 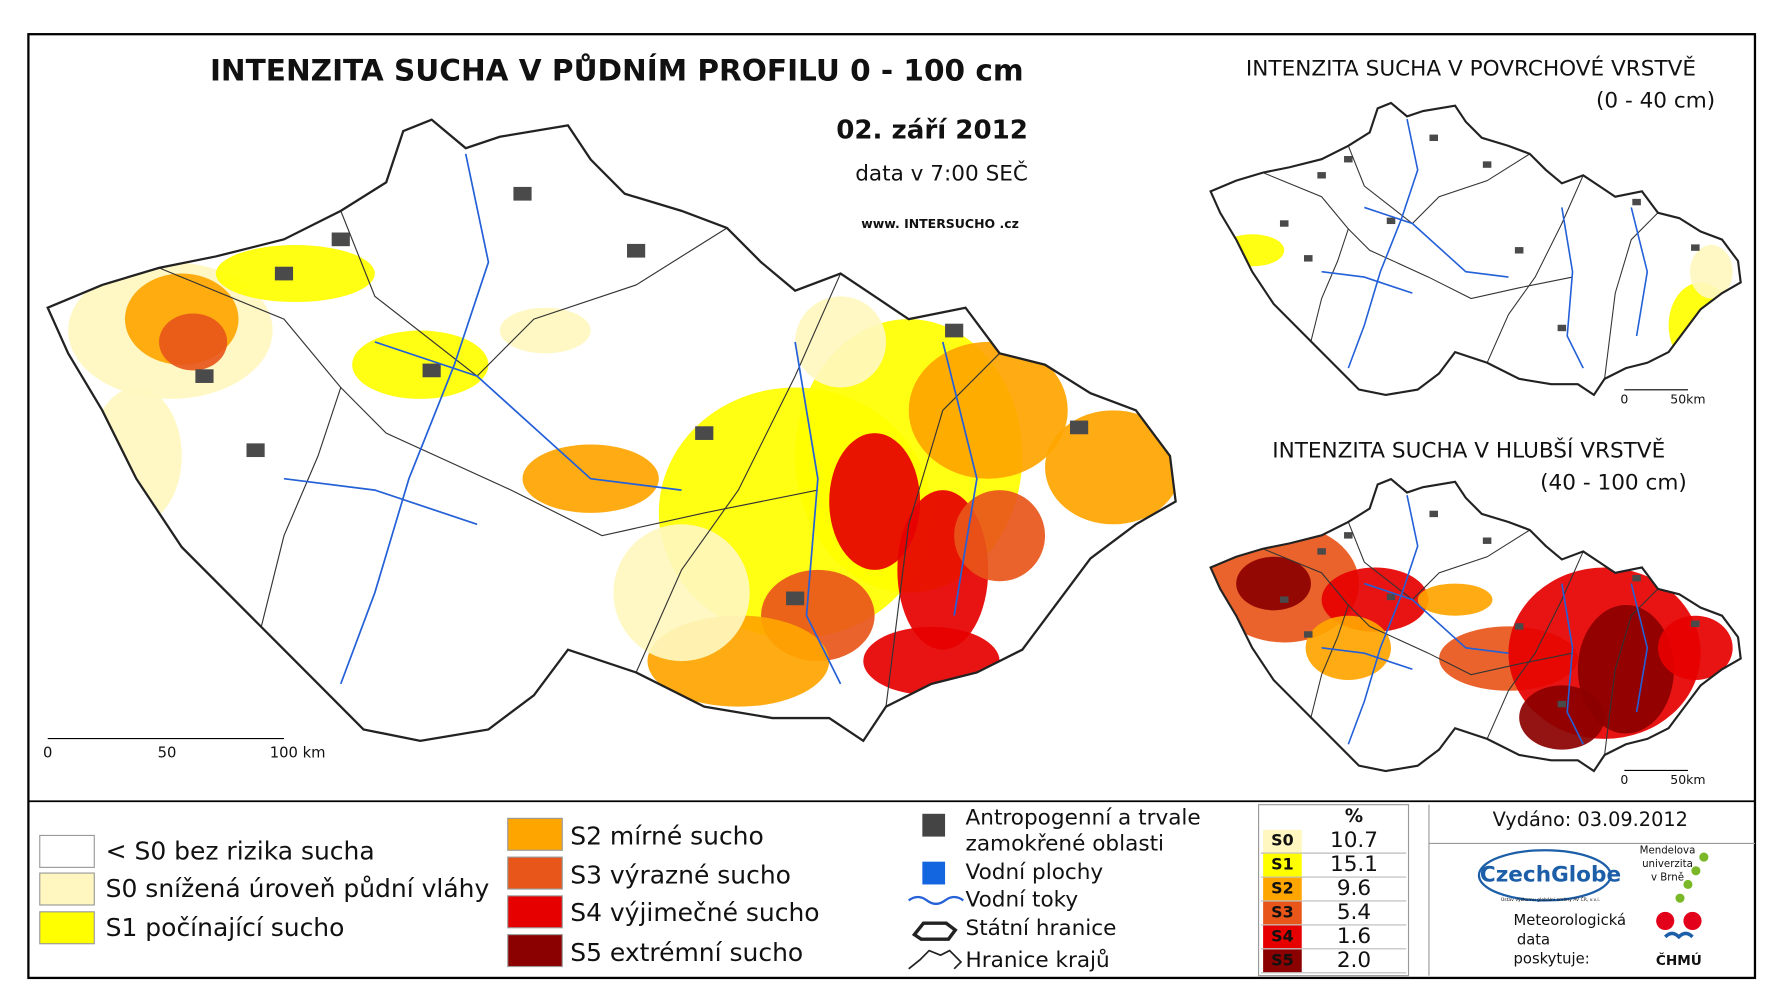 What do you see at coordinates (934, 931) in the screenshot?
I see `state-border-icon` at bounding box center [934, 931].